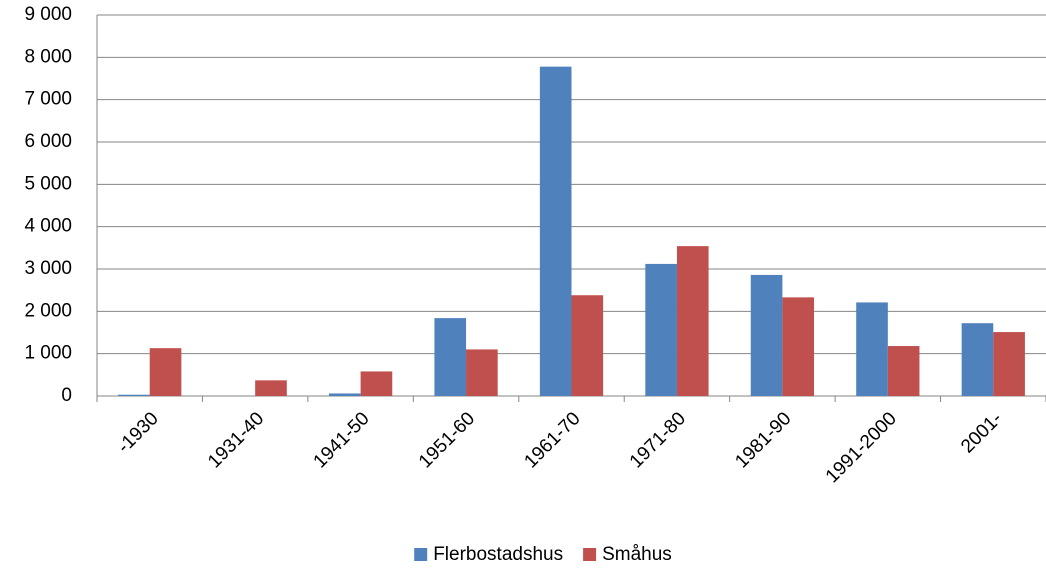 This screenshot has width=1046, height=572. What do you see at coordinates (48, 56) in the screenshot?
I see `y-tick-label: 8 000` at bounding box center [48, 56].